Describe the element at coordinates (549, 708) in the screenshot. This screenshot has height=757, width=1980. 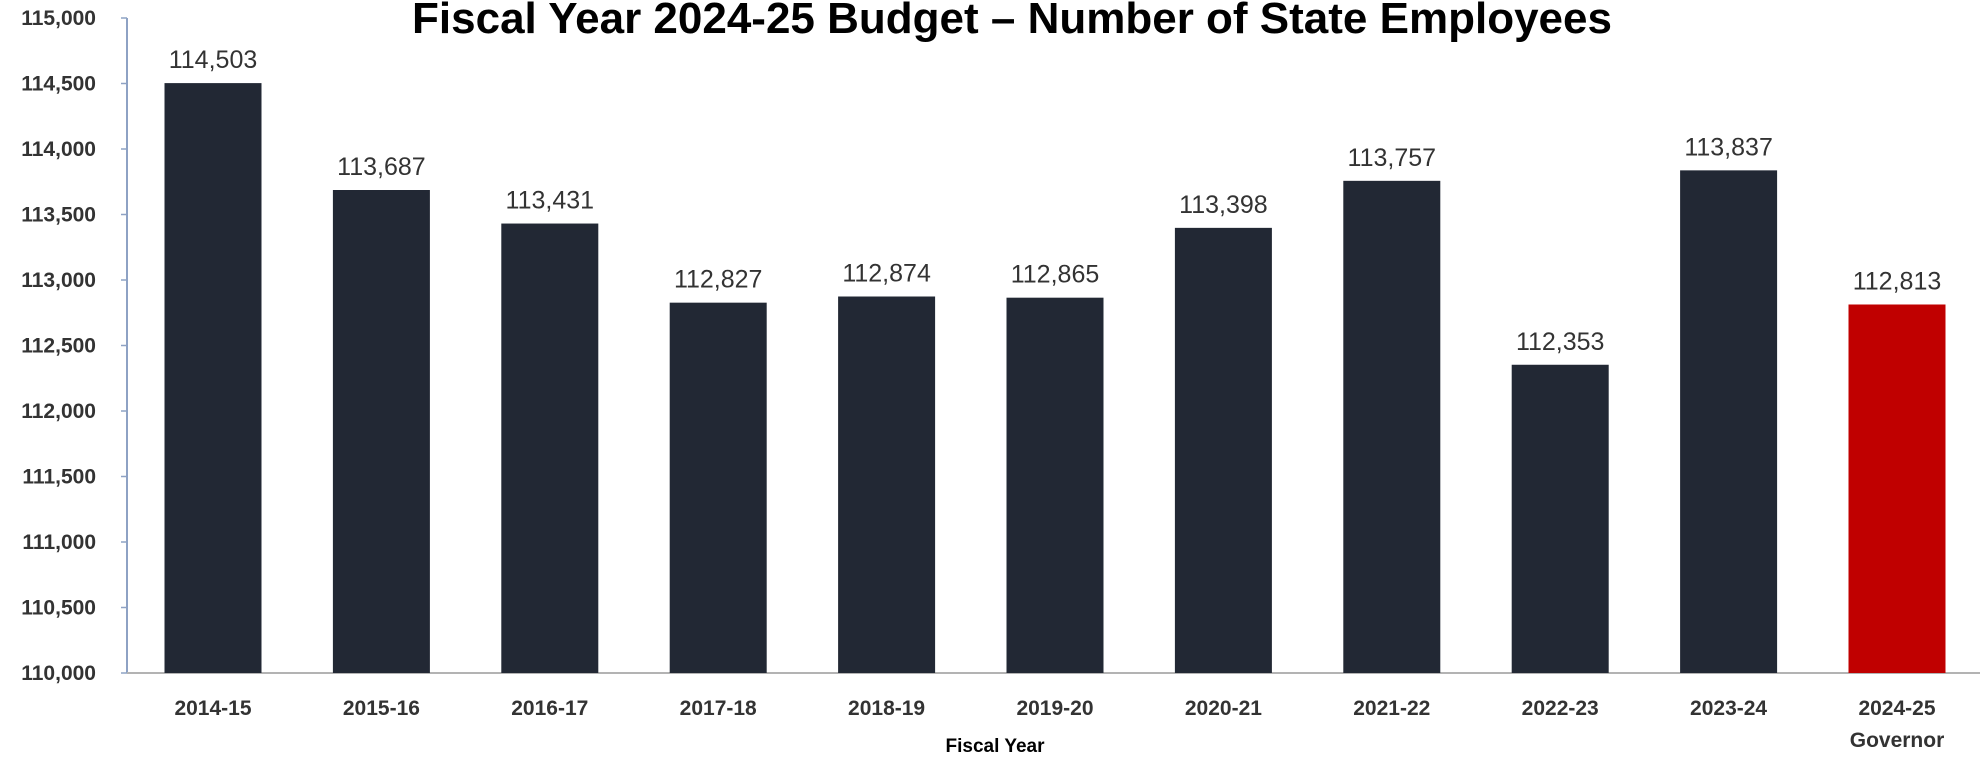
I see `x-tick-label: 2016-17` at that location.